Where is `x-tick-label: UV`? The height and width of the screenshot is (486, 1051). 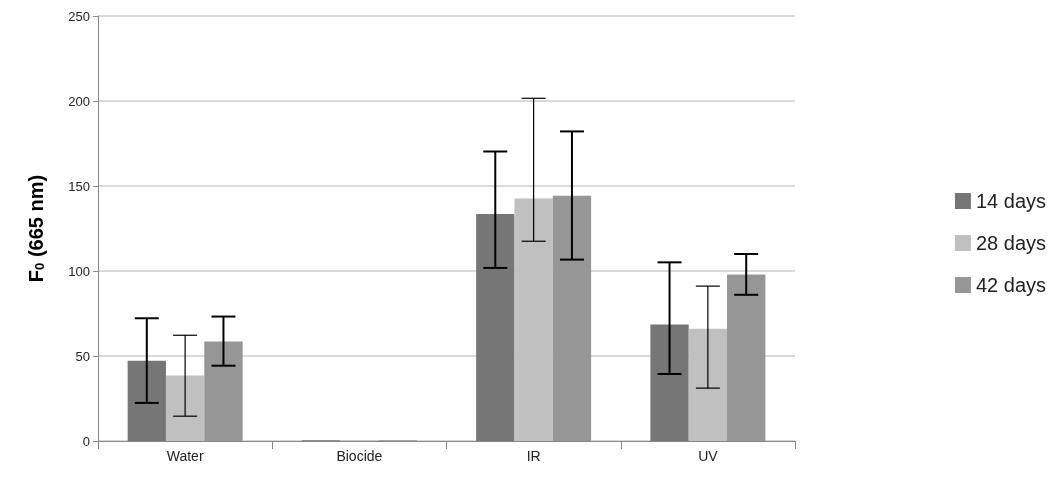
x-tick-label: UV is located at coordinates (708, 456).